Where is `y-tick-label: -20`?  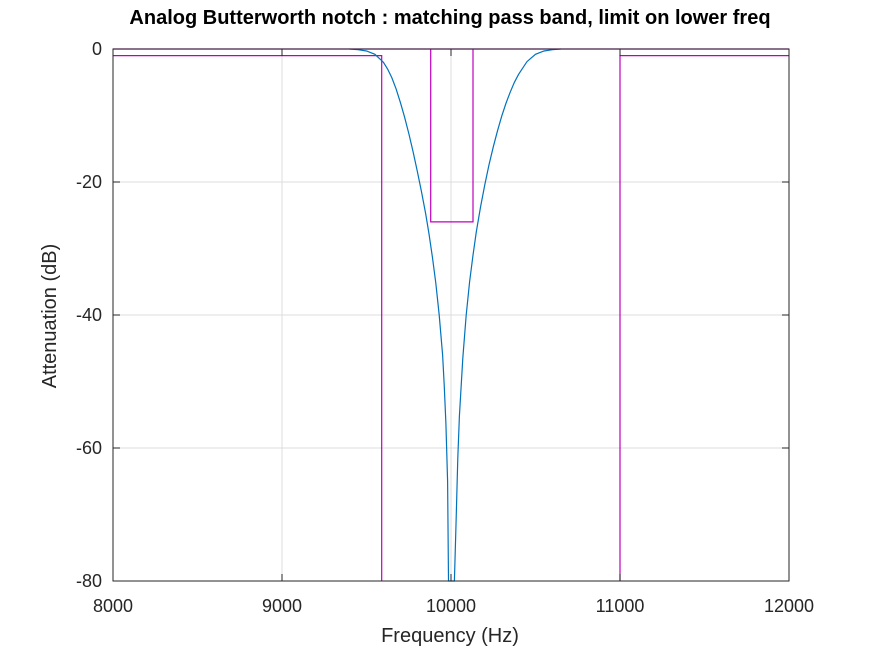 y-tick-label: -20 is located at coordinates (89, 182).